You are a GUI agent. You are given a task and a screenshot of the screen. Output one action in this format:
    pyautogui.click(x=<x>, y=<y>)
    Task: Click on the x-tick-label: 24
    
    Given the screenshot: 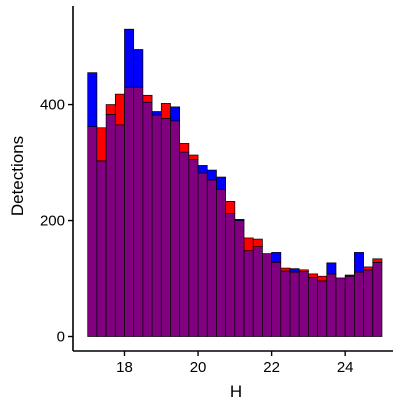 What is the action you would take?
    pyautogui.click(x=345, y=367)
    